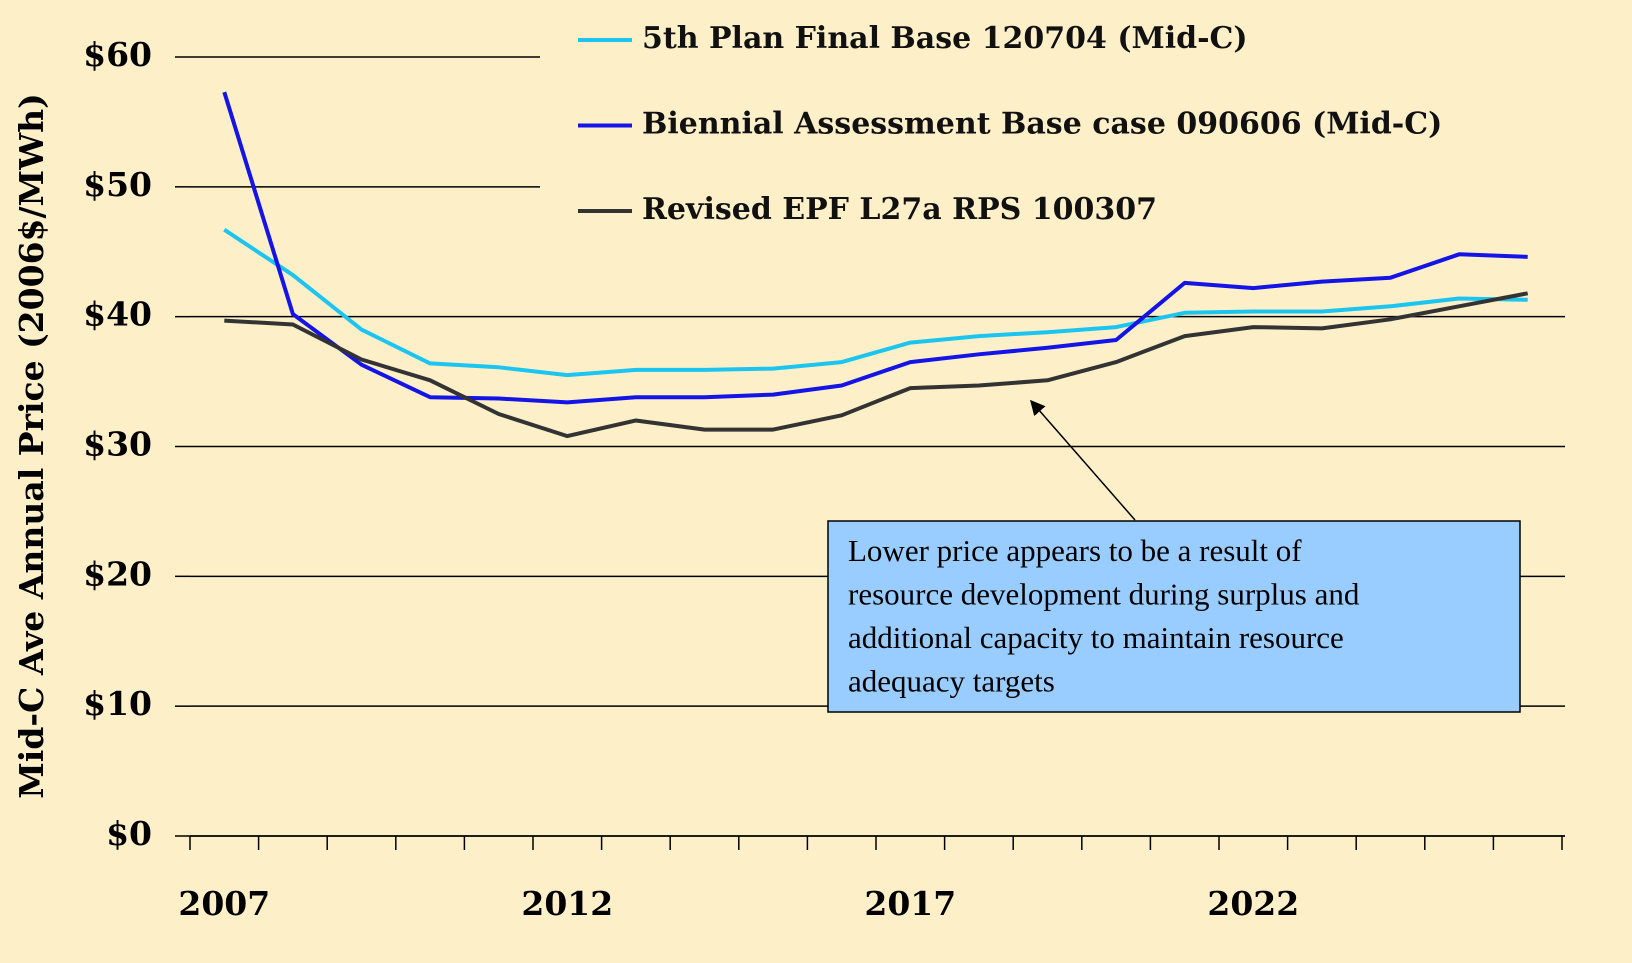 Image resolution: width=1632 pixels, height=963 pixels. I want to click on y-axis-title: Mid-C Ave Annual Price (2006$/MWh), so click(31, 446).